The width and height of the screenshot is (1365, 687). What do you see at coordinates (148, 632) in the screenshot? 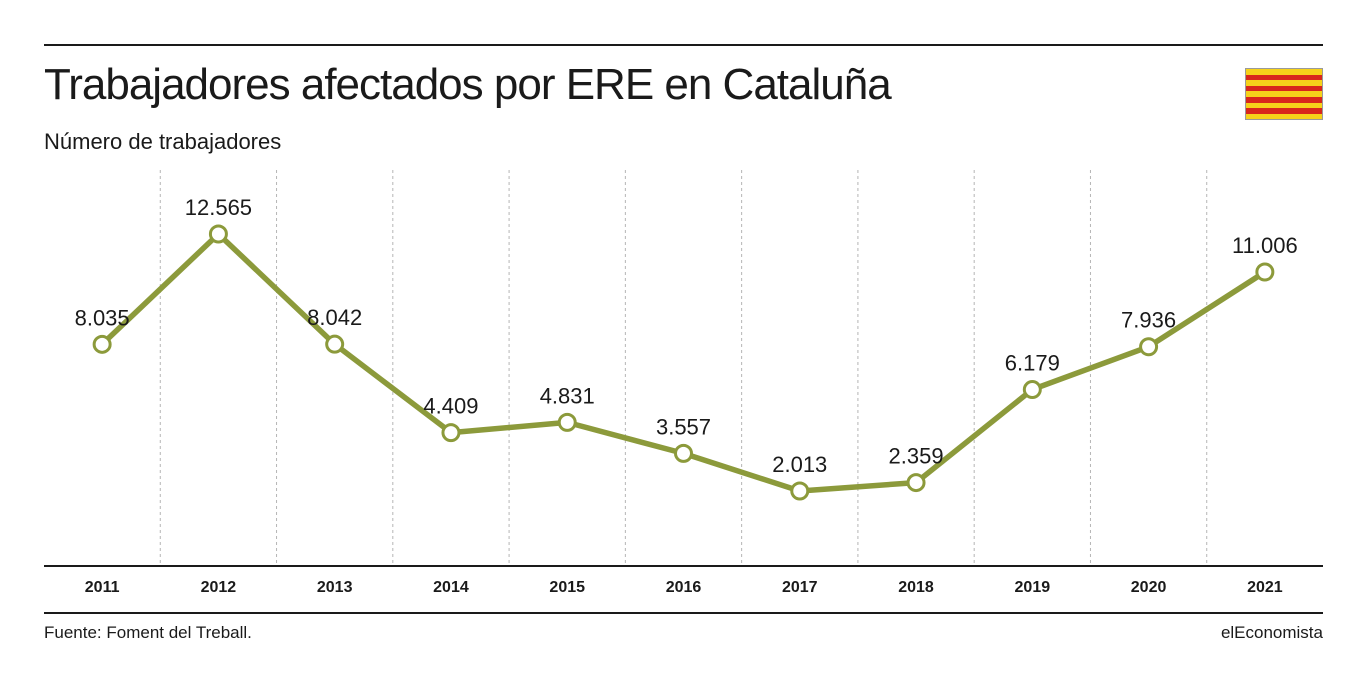
I see `source-note: Fuente: Foment del Treball.` at bounding box center [148, 632].